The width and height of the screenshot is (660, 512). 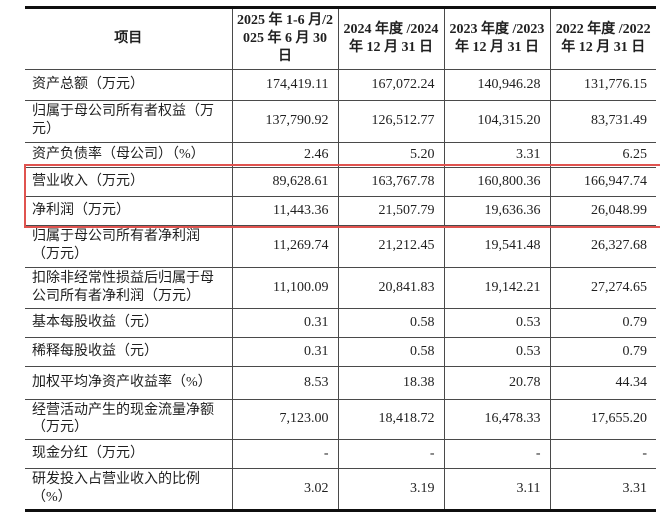 I want to click on cell-value: 3.19, so click(x=390, y=490).